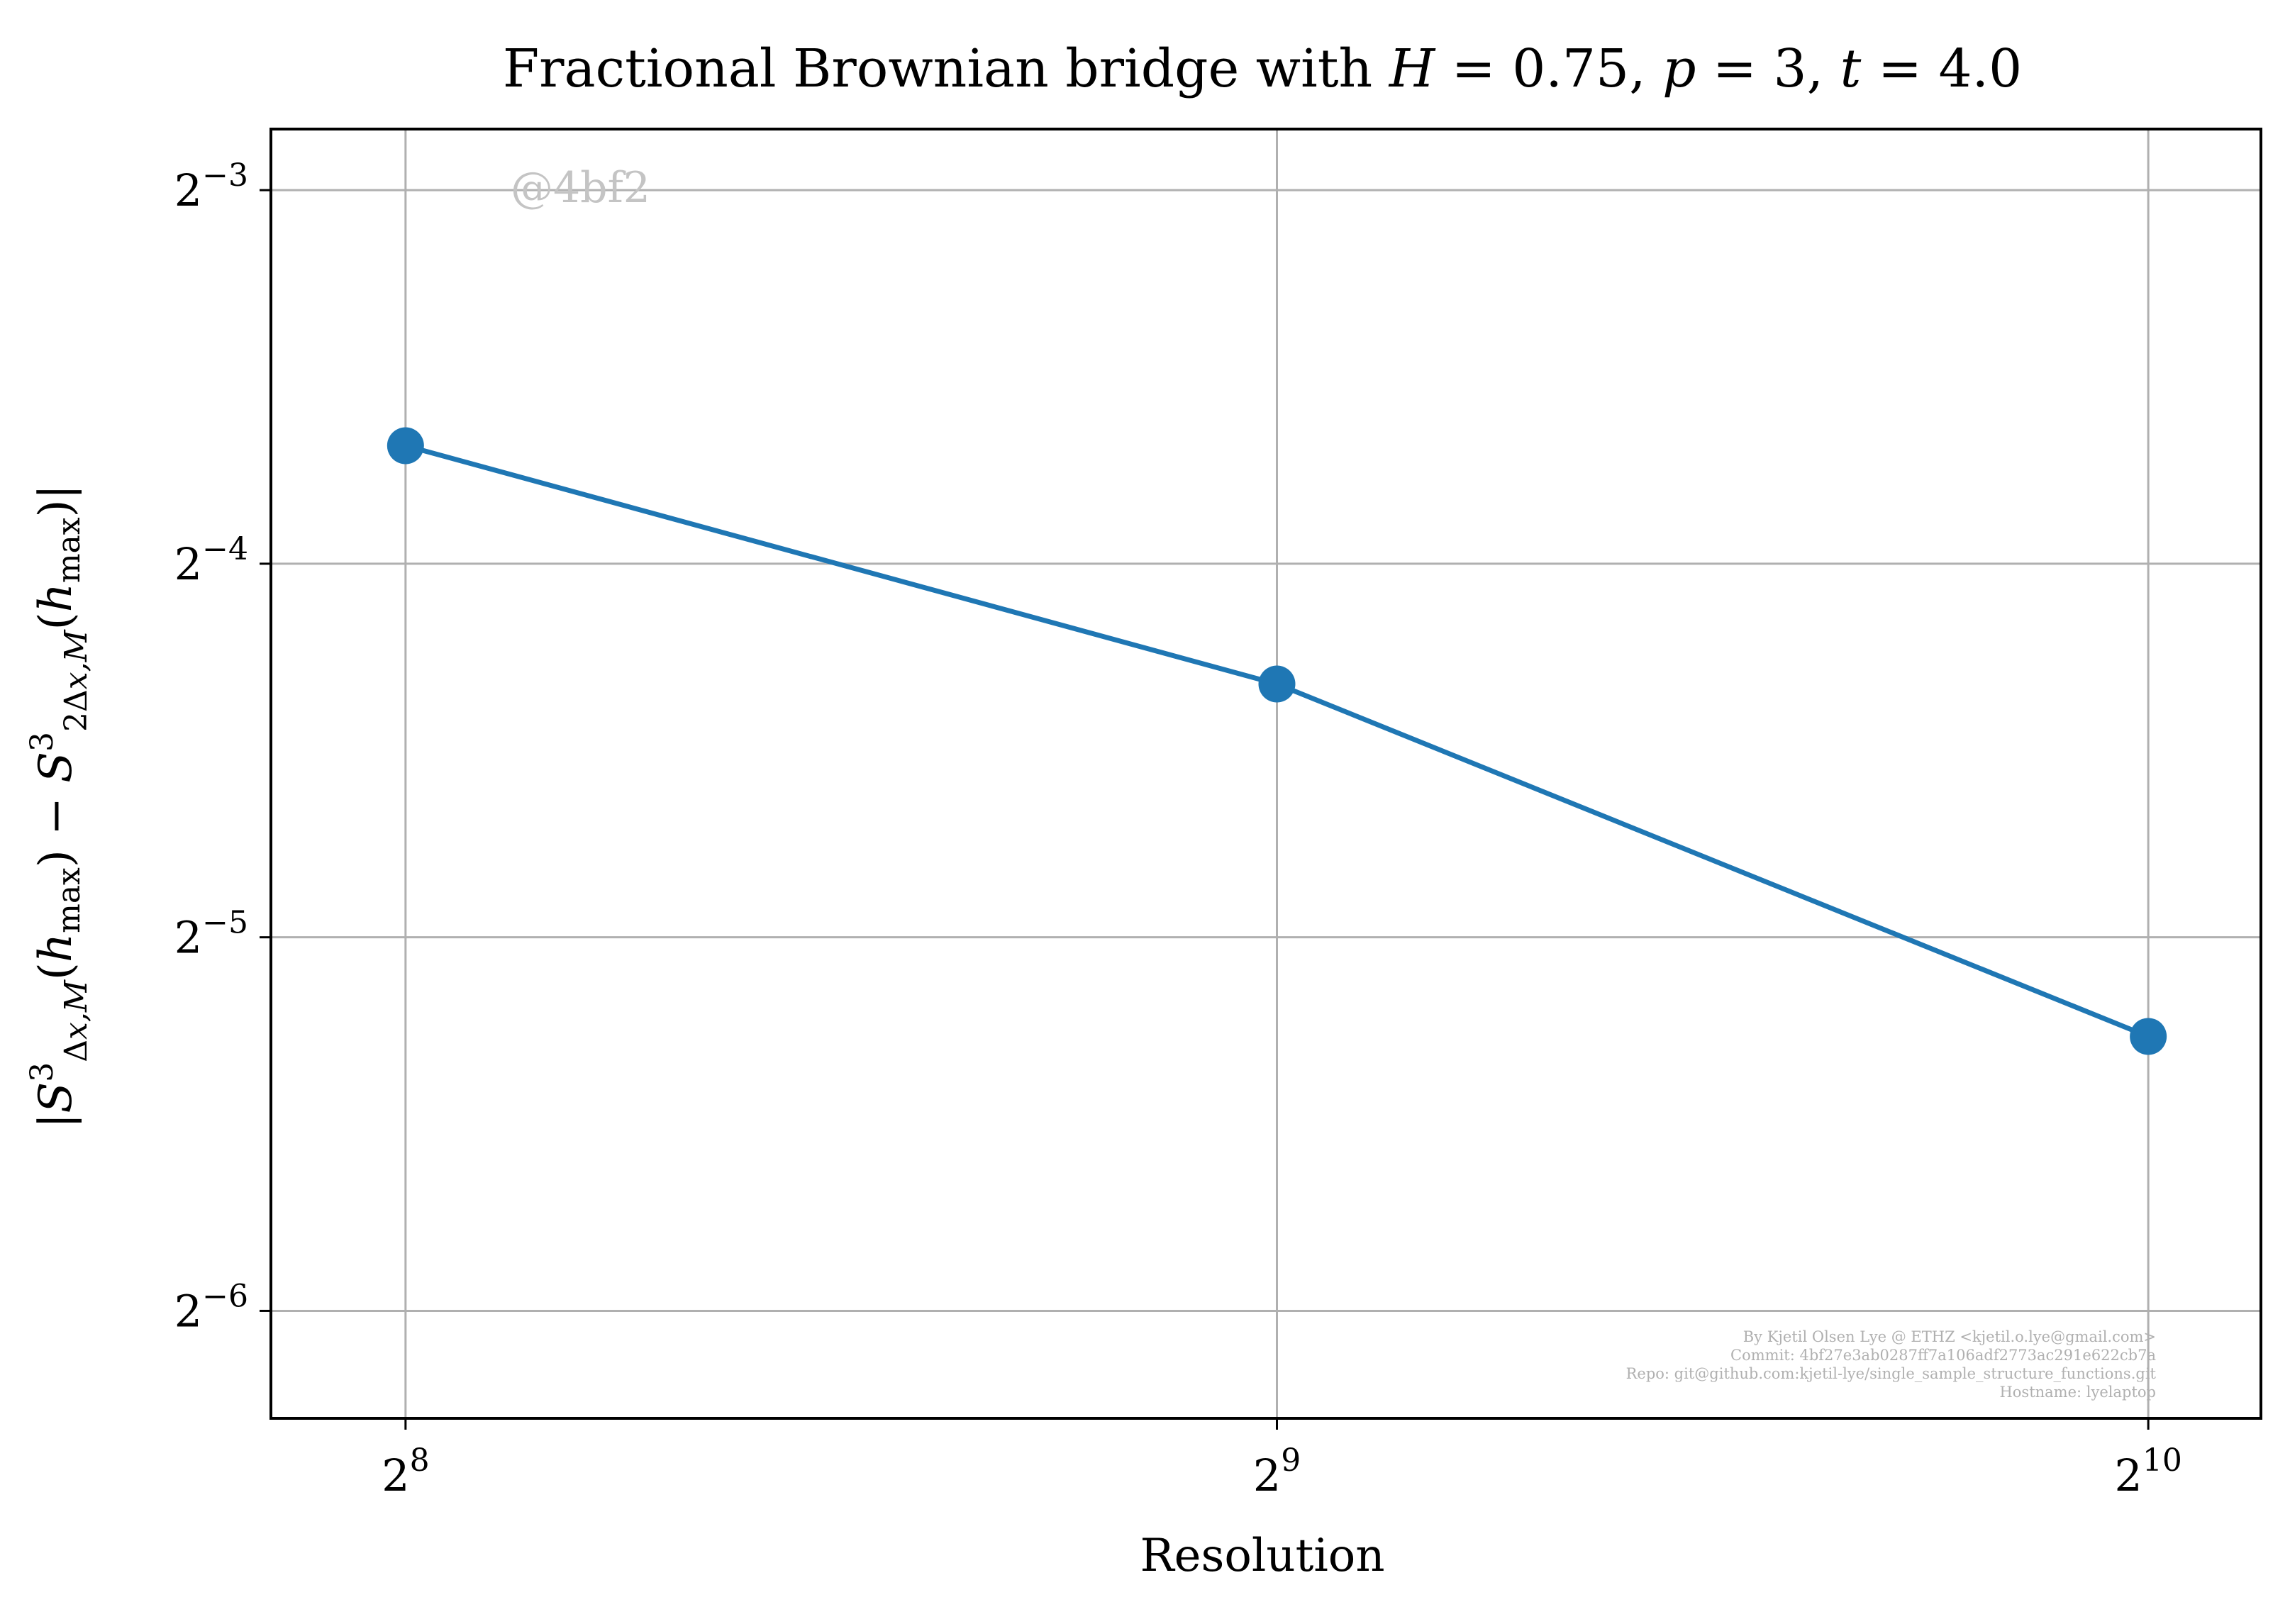 This screenshot has width=2290, height=1624. Describe the element at coordinates (1277, 1472) in the screenshot. I see `x-tick-label: 29` at that location.